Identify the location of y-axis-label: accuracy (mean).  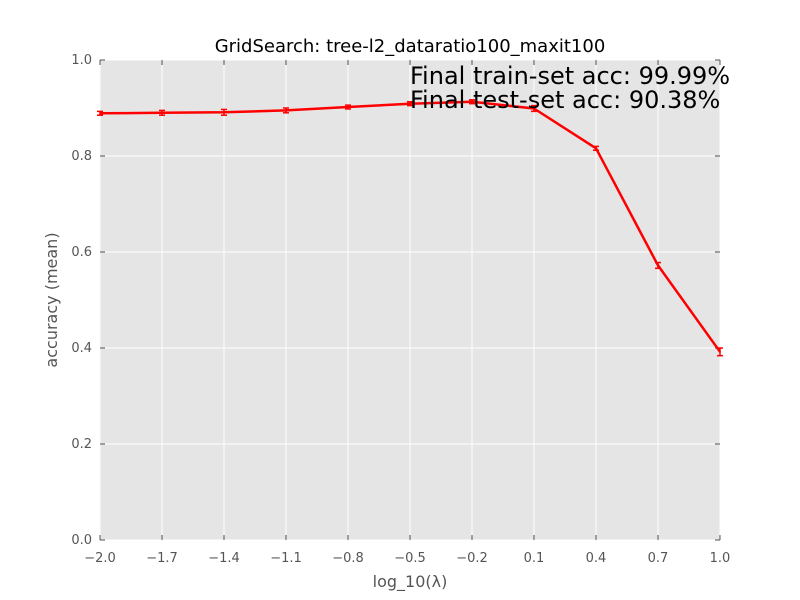
(51, 299).